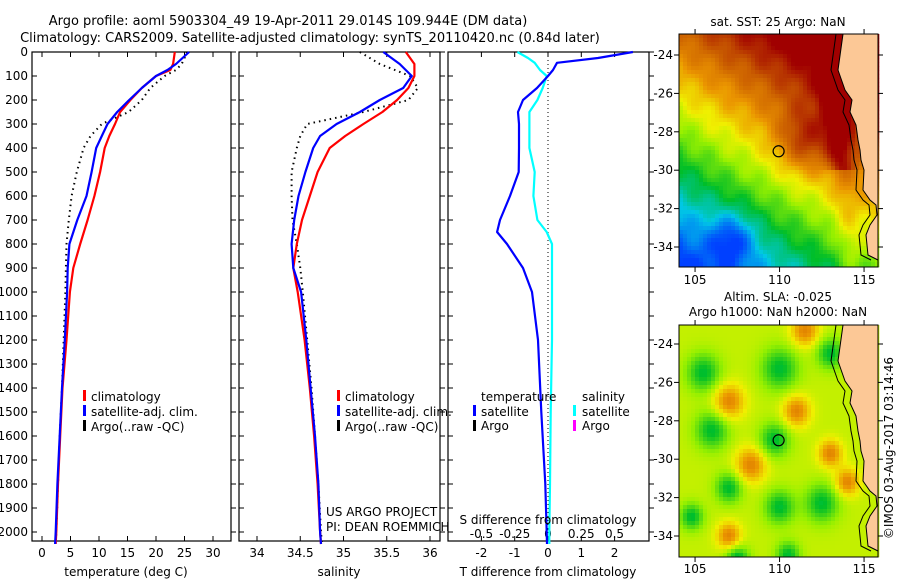 The height and width of the screenshot is (580, 900). What do you see at coordinates (212, 553) in the screenshot?
I see `x-tick-label: 30` at bounding box center [212, 553].